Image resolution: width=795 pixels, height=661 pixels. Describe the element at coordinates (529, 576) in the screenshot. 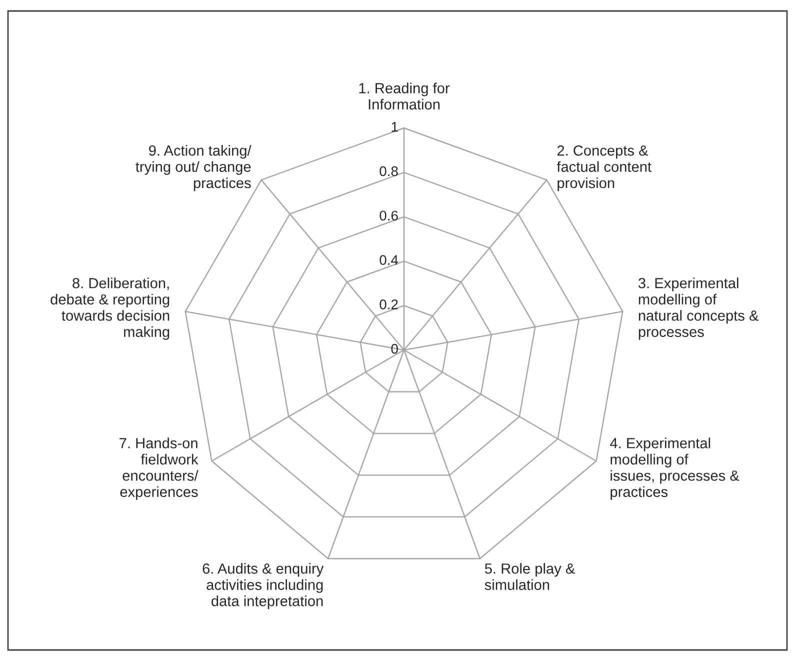

I see `spoke-label: 5. Role play & simulation` at that location.